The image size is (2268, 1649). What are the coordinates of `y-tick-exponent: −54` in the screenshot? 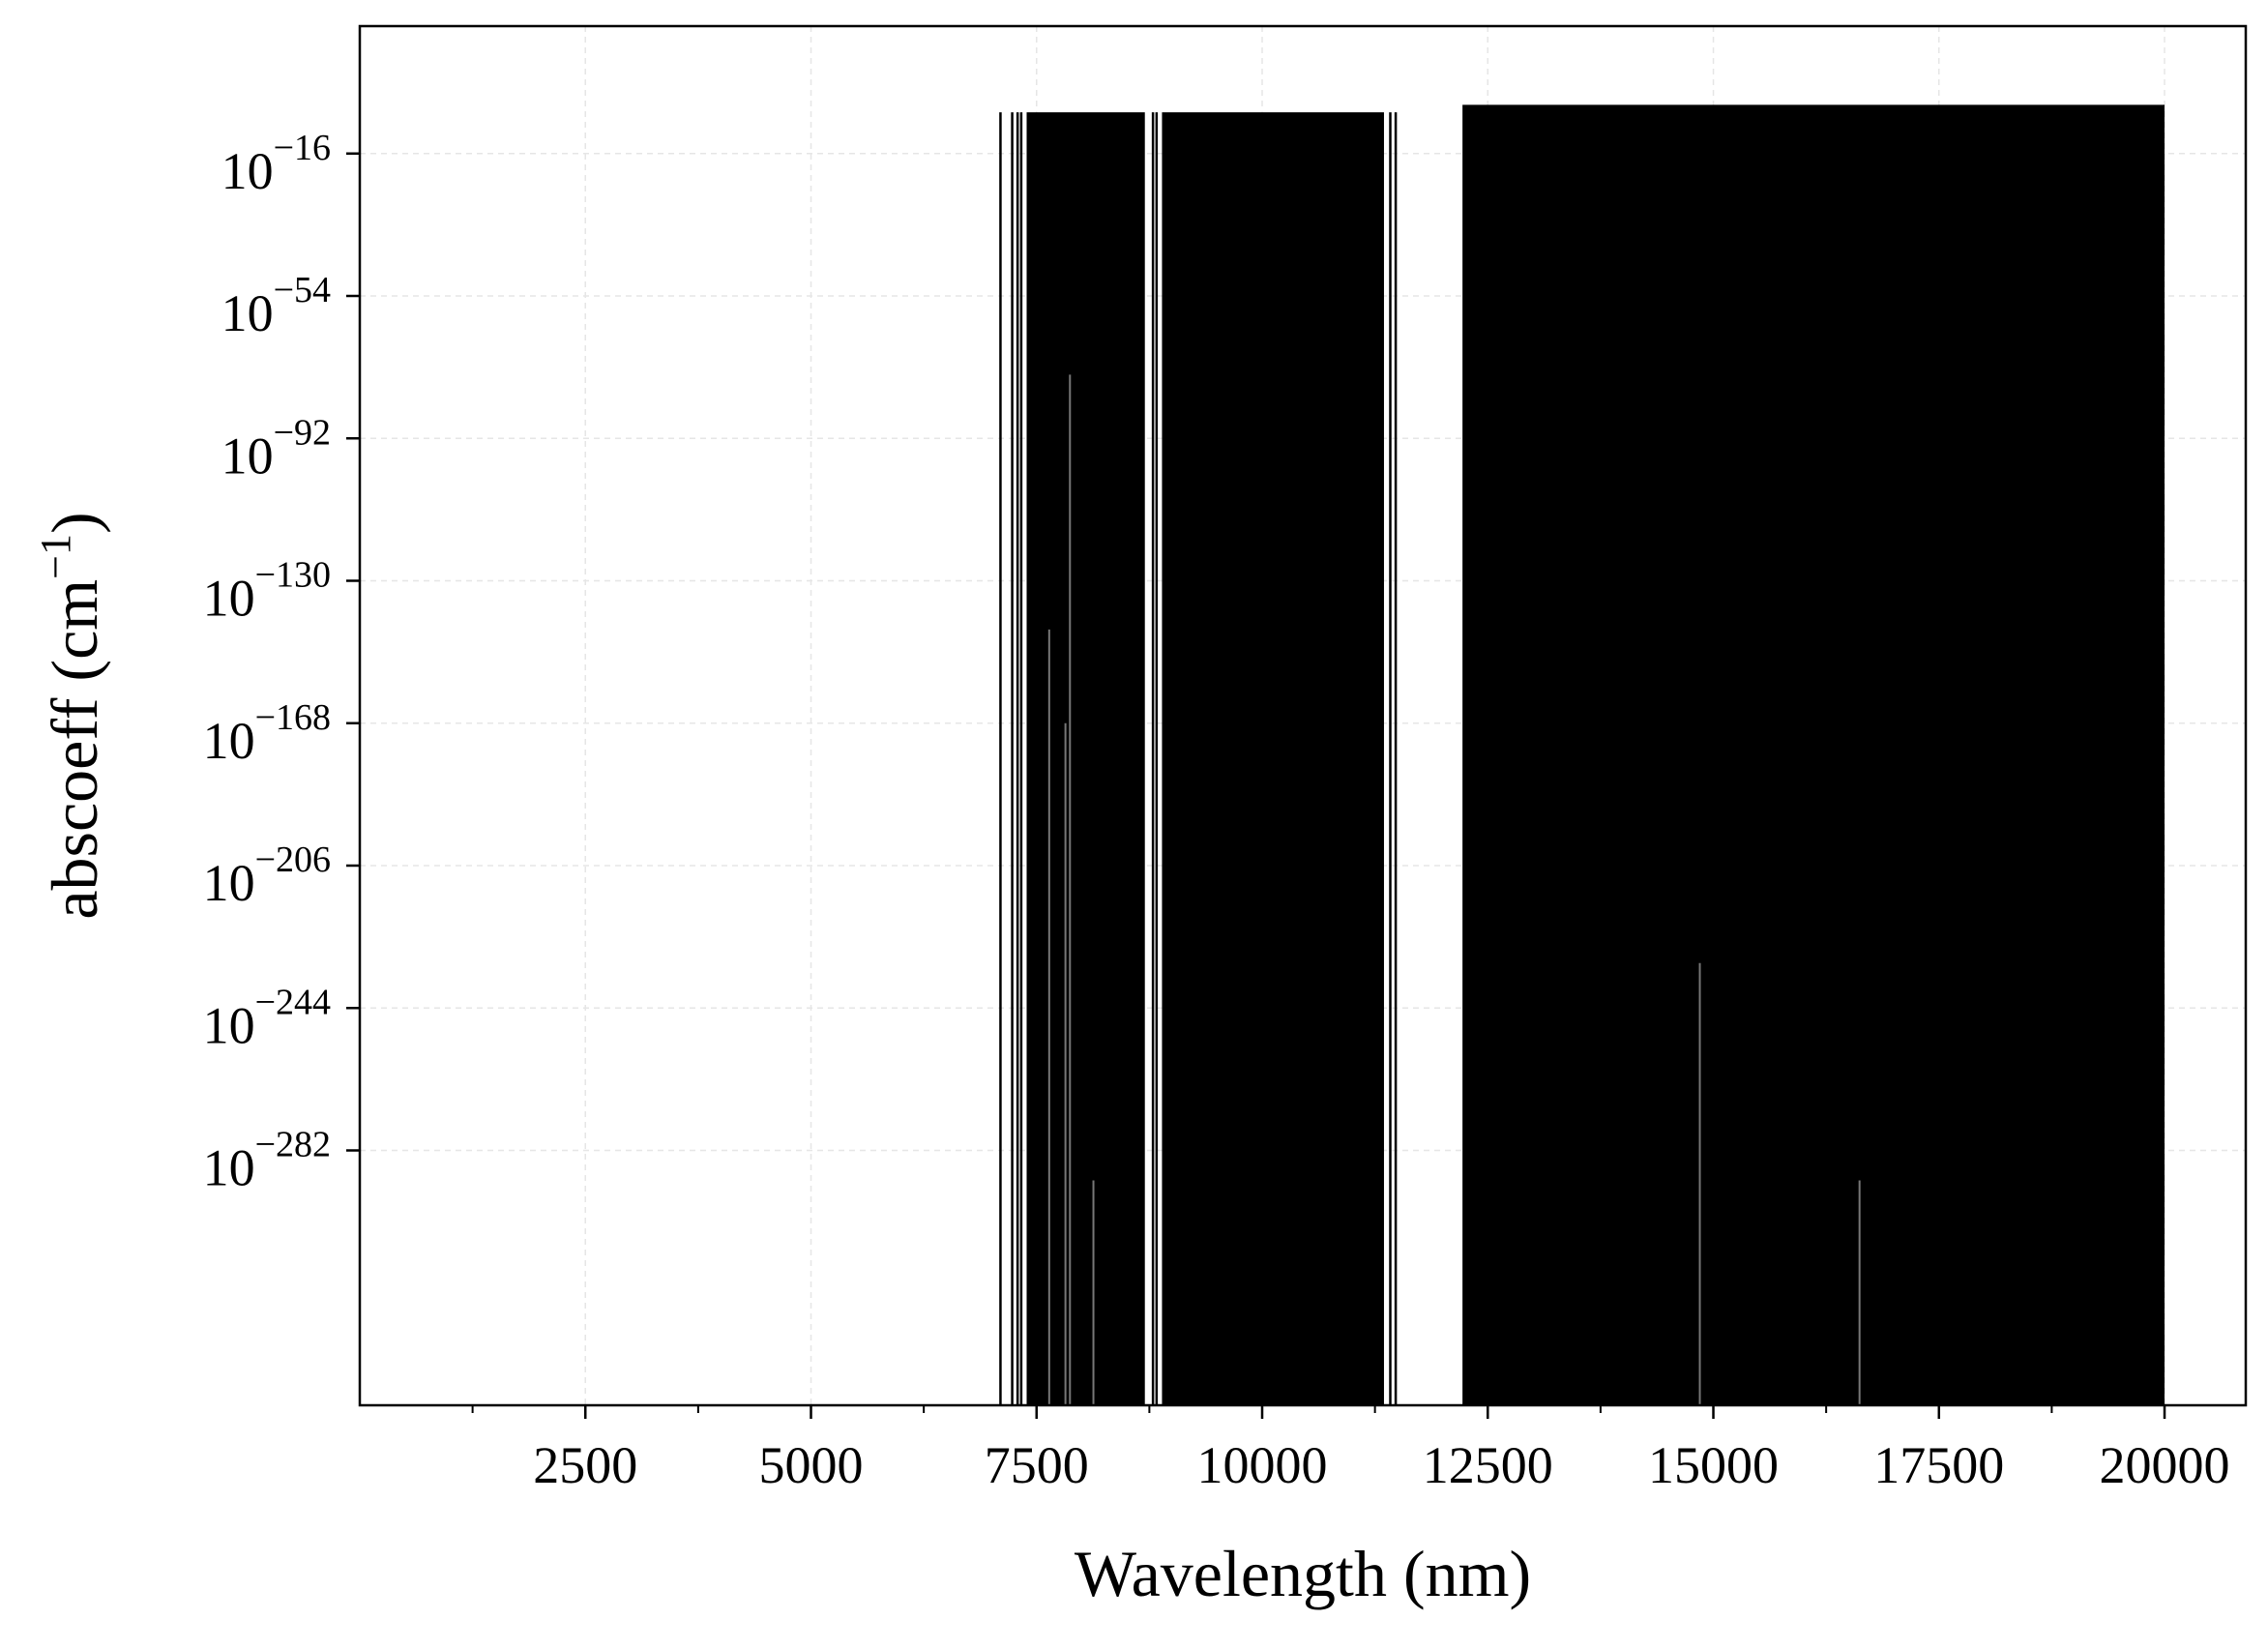 It's located at (302, 290).